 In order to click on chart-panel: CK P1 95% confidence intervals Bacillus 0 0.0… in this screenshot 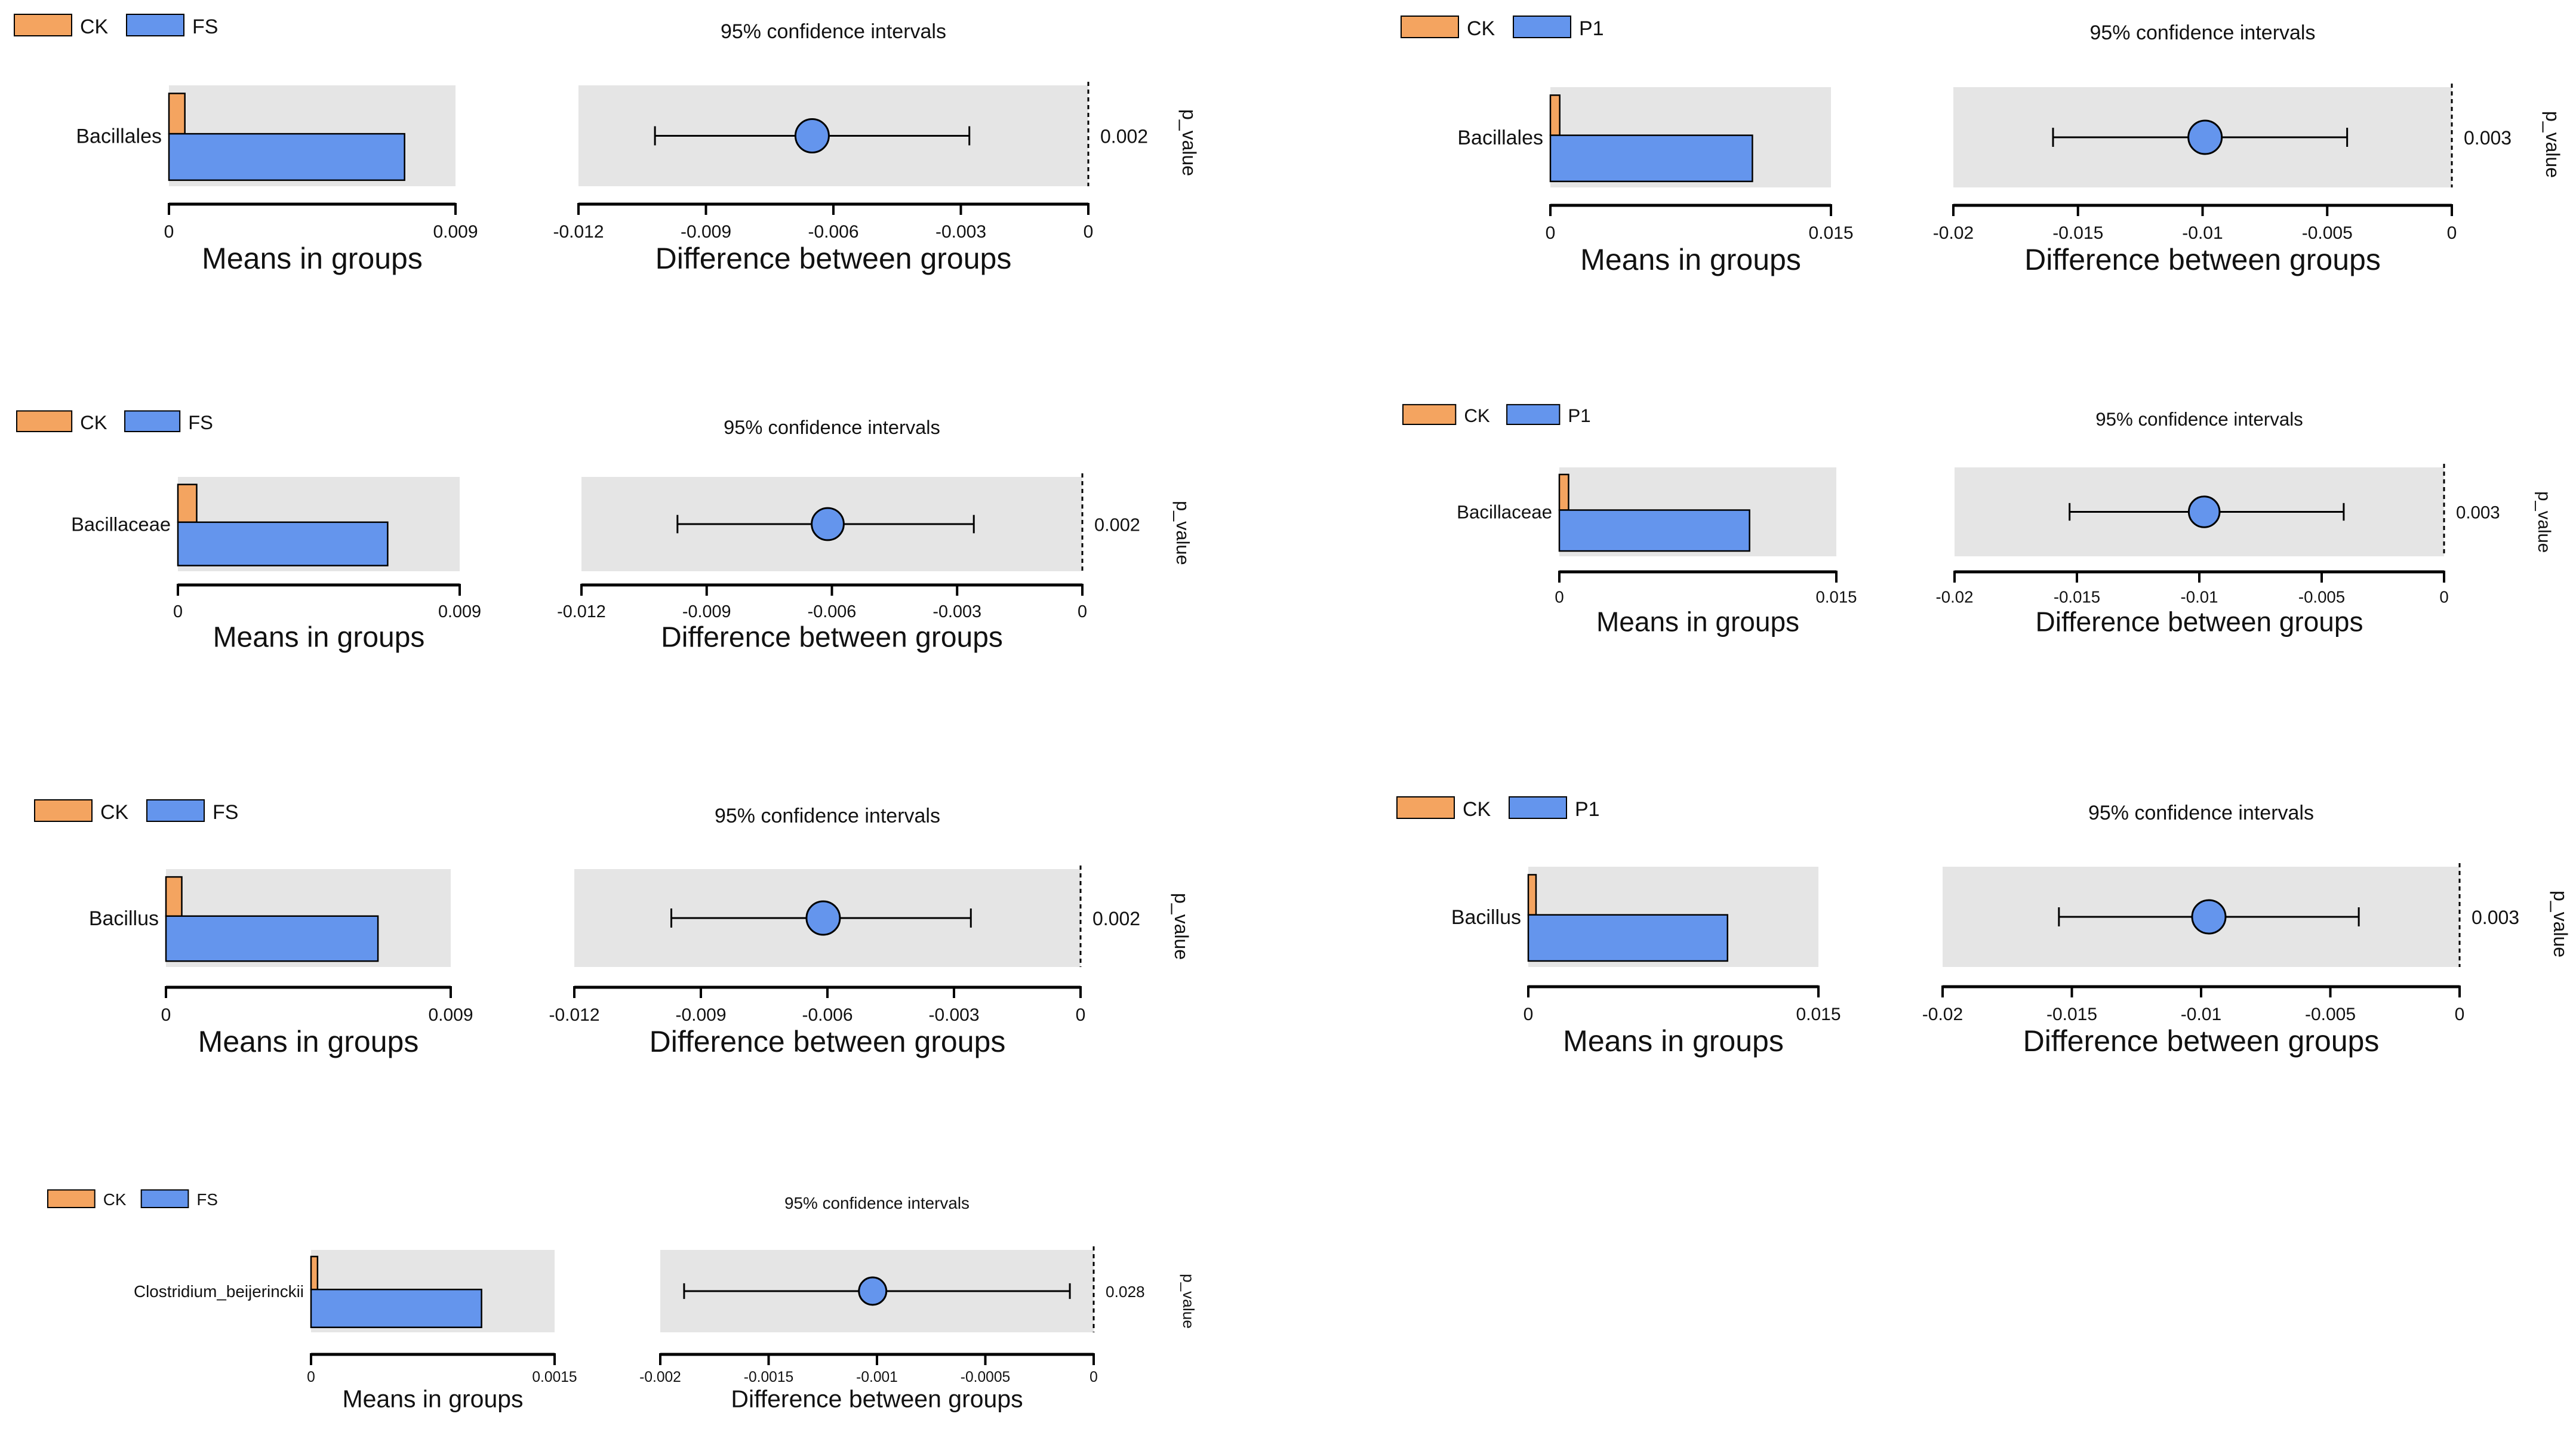, I will do `click(1983, 927)`.